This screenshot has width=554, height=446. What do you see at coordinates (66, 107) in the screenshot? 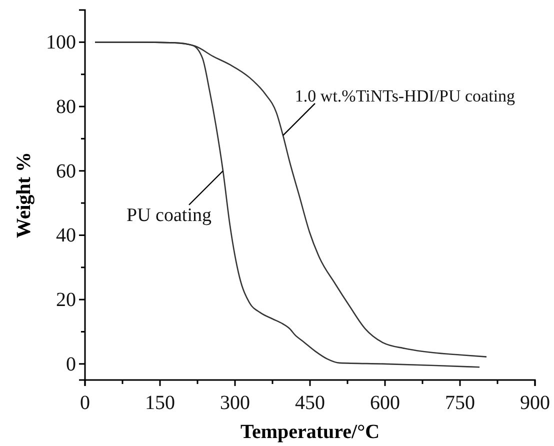
I see `y-tick-label: 80` at bounding box center [66, 107].